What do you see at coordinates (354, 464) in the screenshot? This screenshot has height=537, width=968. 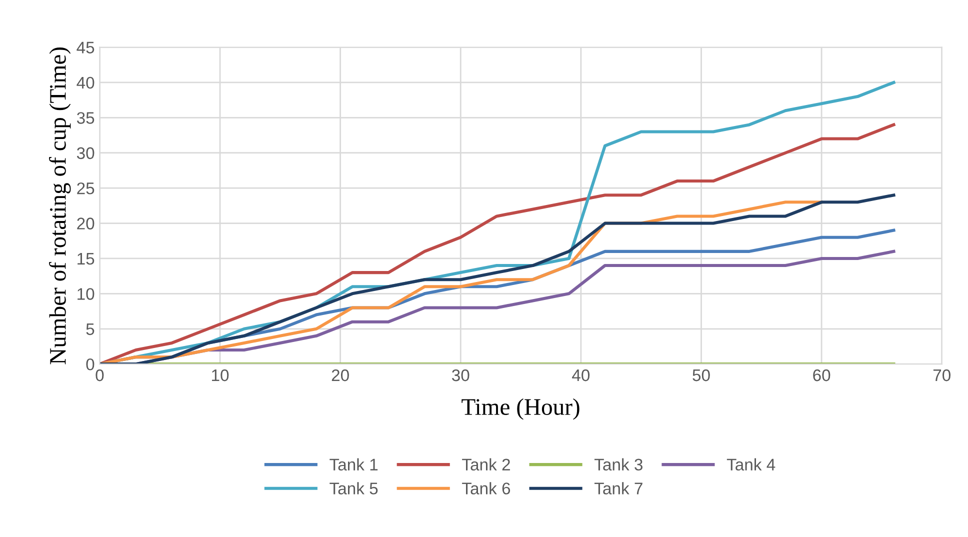 I see `legend-label: Tank 1` at bounding box center [354, 464].